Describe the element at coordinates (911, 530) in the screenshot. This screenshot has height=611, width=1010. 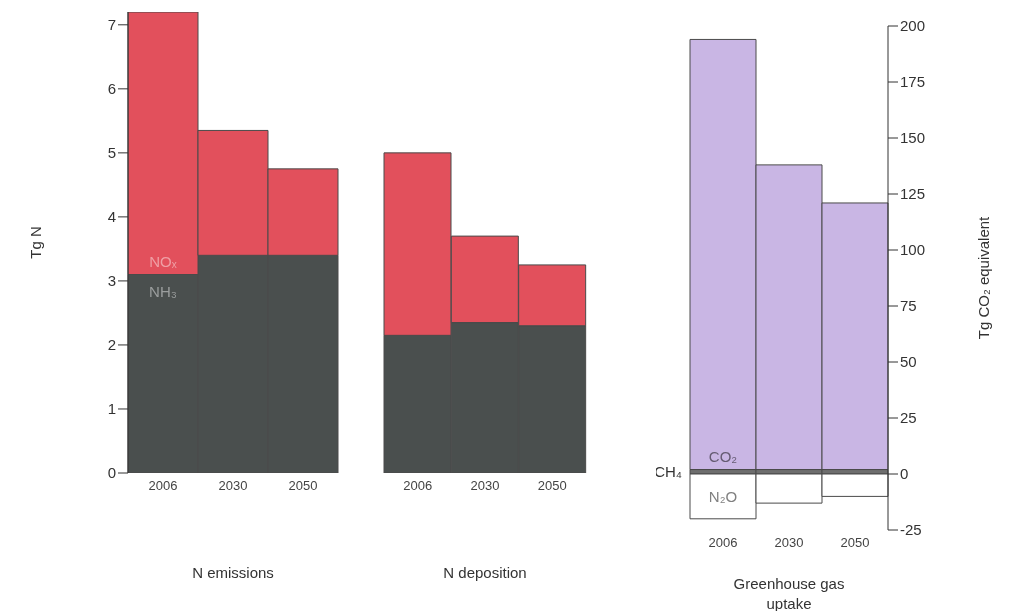
I see `y2-tick-label: -25` at that location.